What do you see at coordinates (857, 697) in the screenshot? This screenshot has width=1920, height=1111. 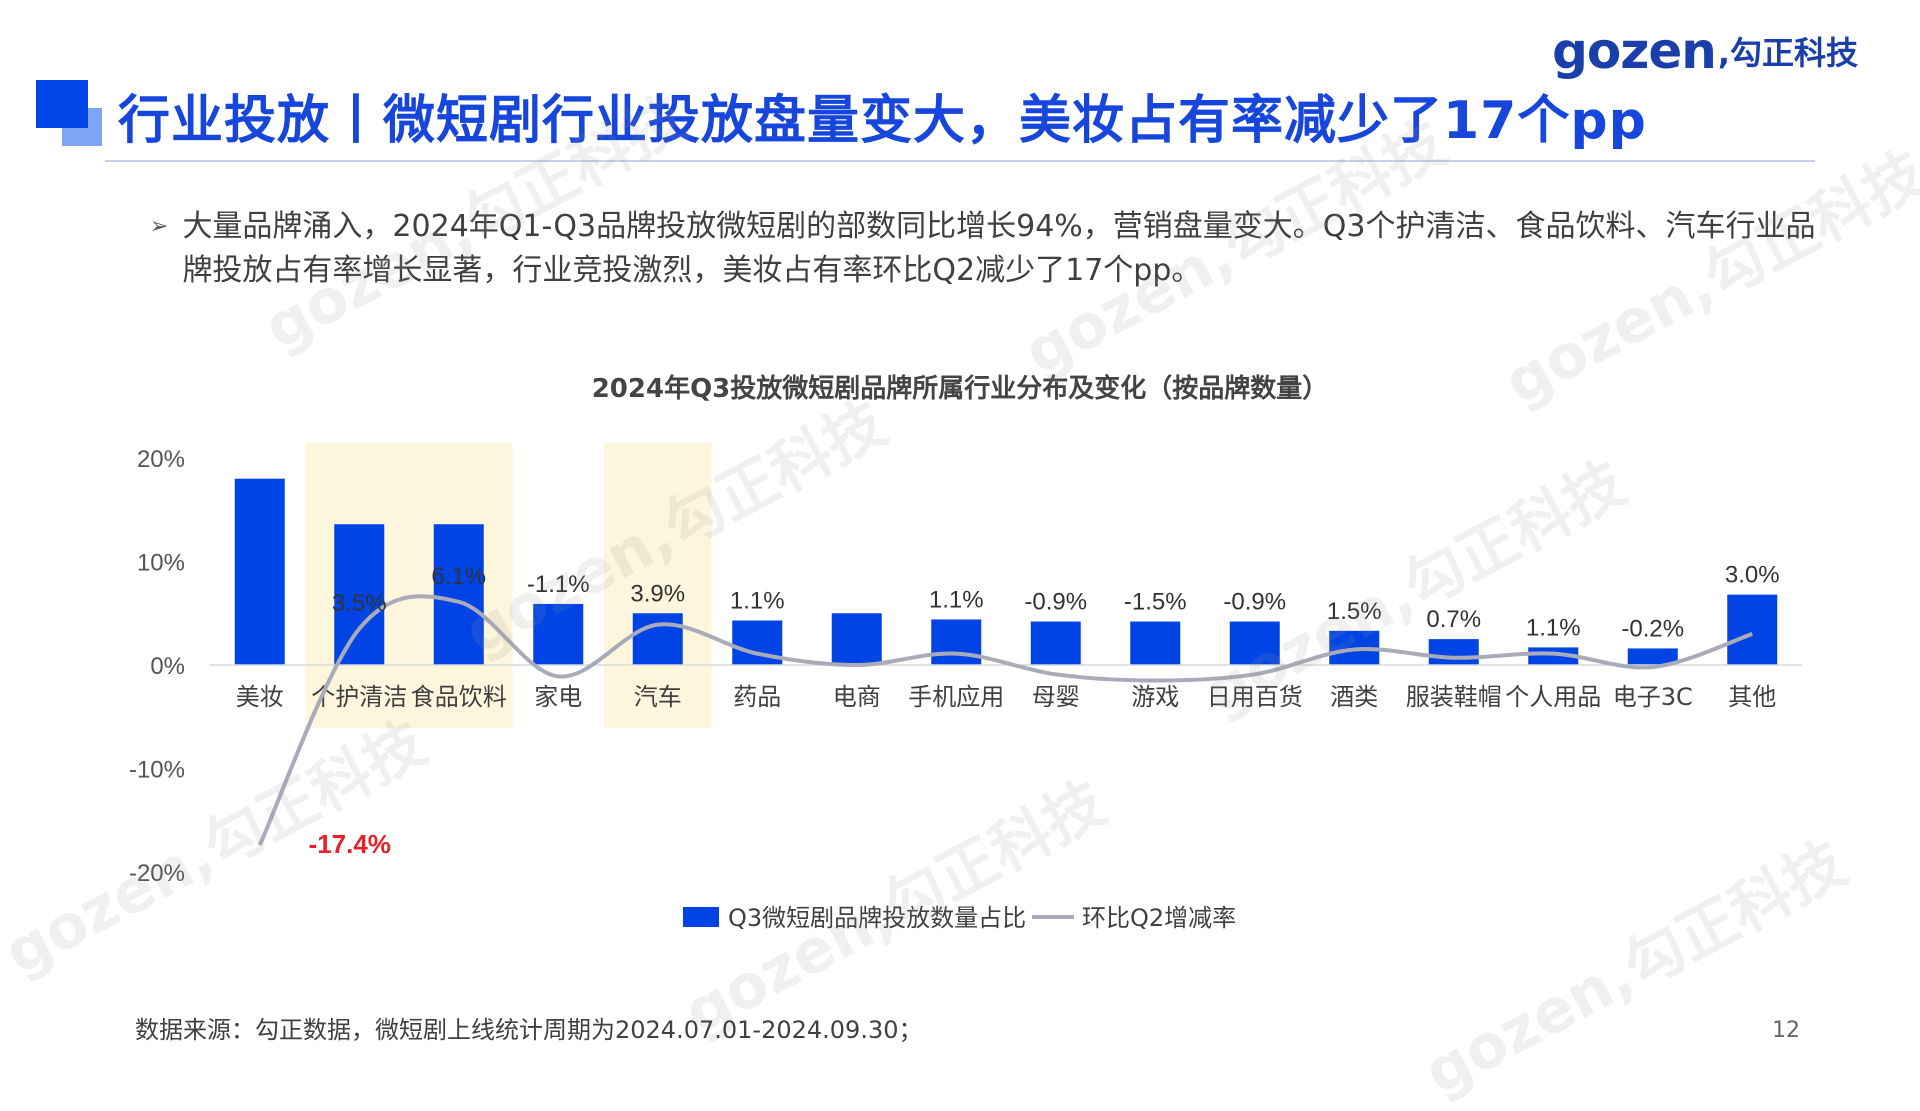 I see `x-category-label: 电商` at bounding box center [857, 697].